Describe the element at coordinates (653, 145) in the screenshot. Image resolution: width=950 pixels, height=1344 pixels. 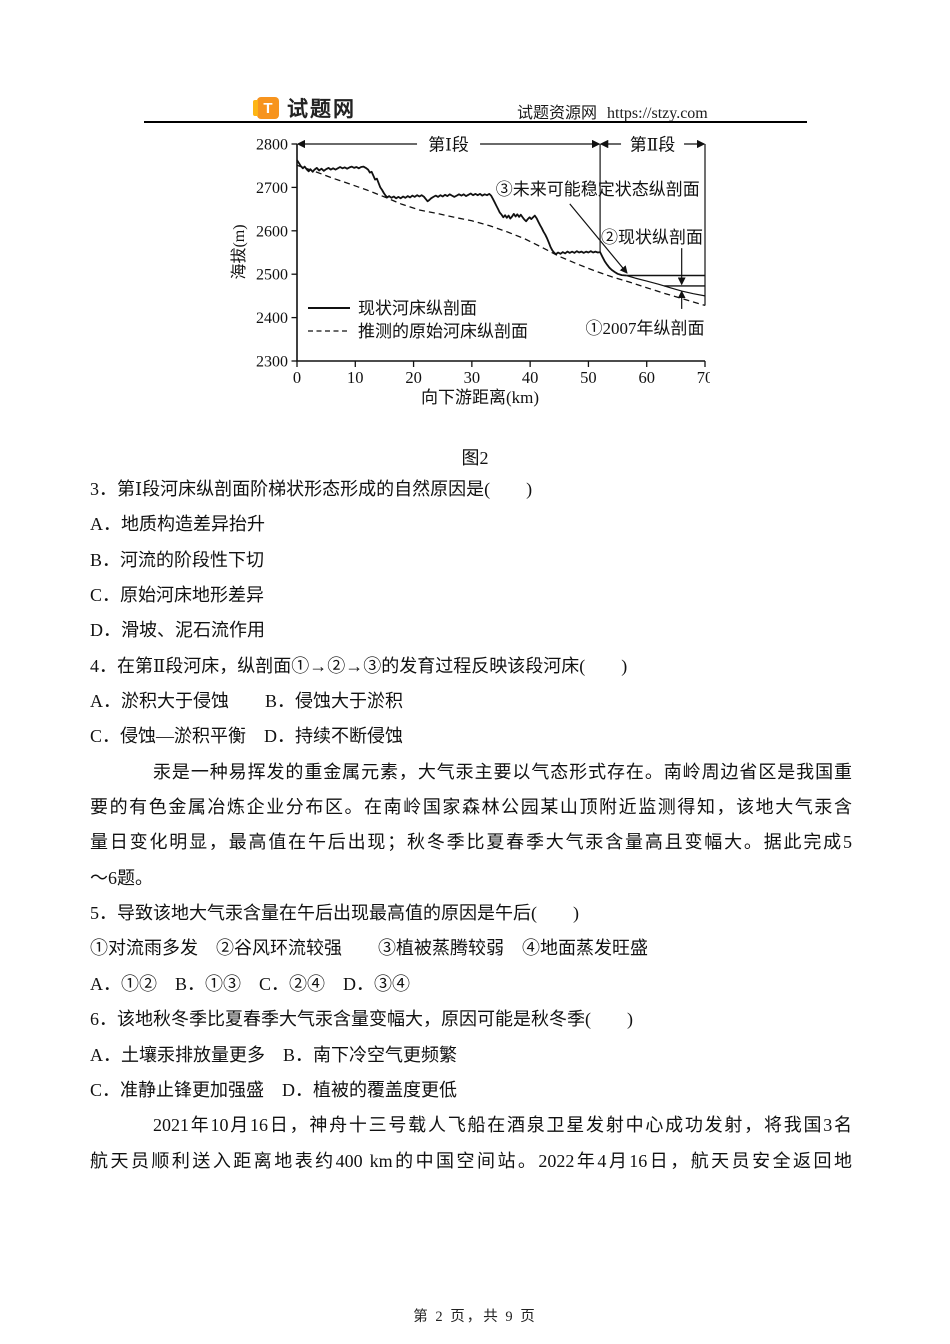
I see `section-label: 第Ⅱ段` at that location.